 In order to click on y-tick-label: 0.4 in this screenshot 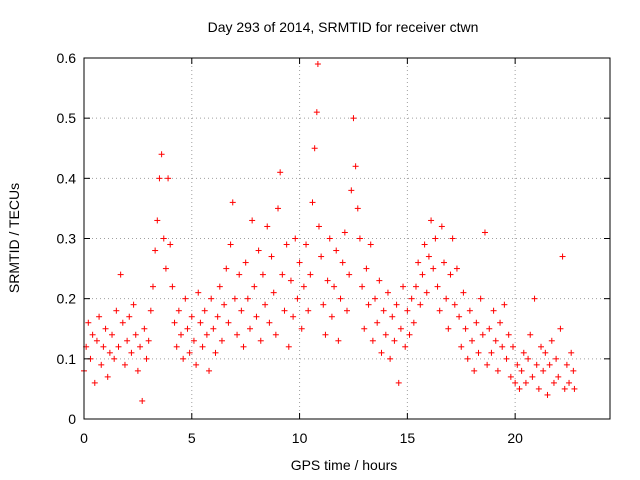, I will do `click(67, 178)`.